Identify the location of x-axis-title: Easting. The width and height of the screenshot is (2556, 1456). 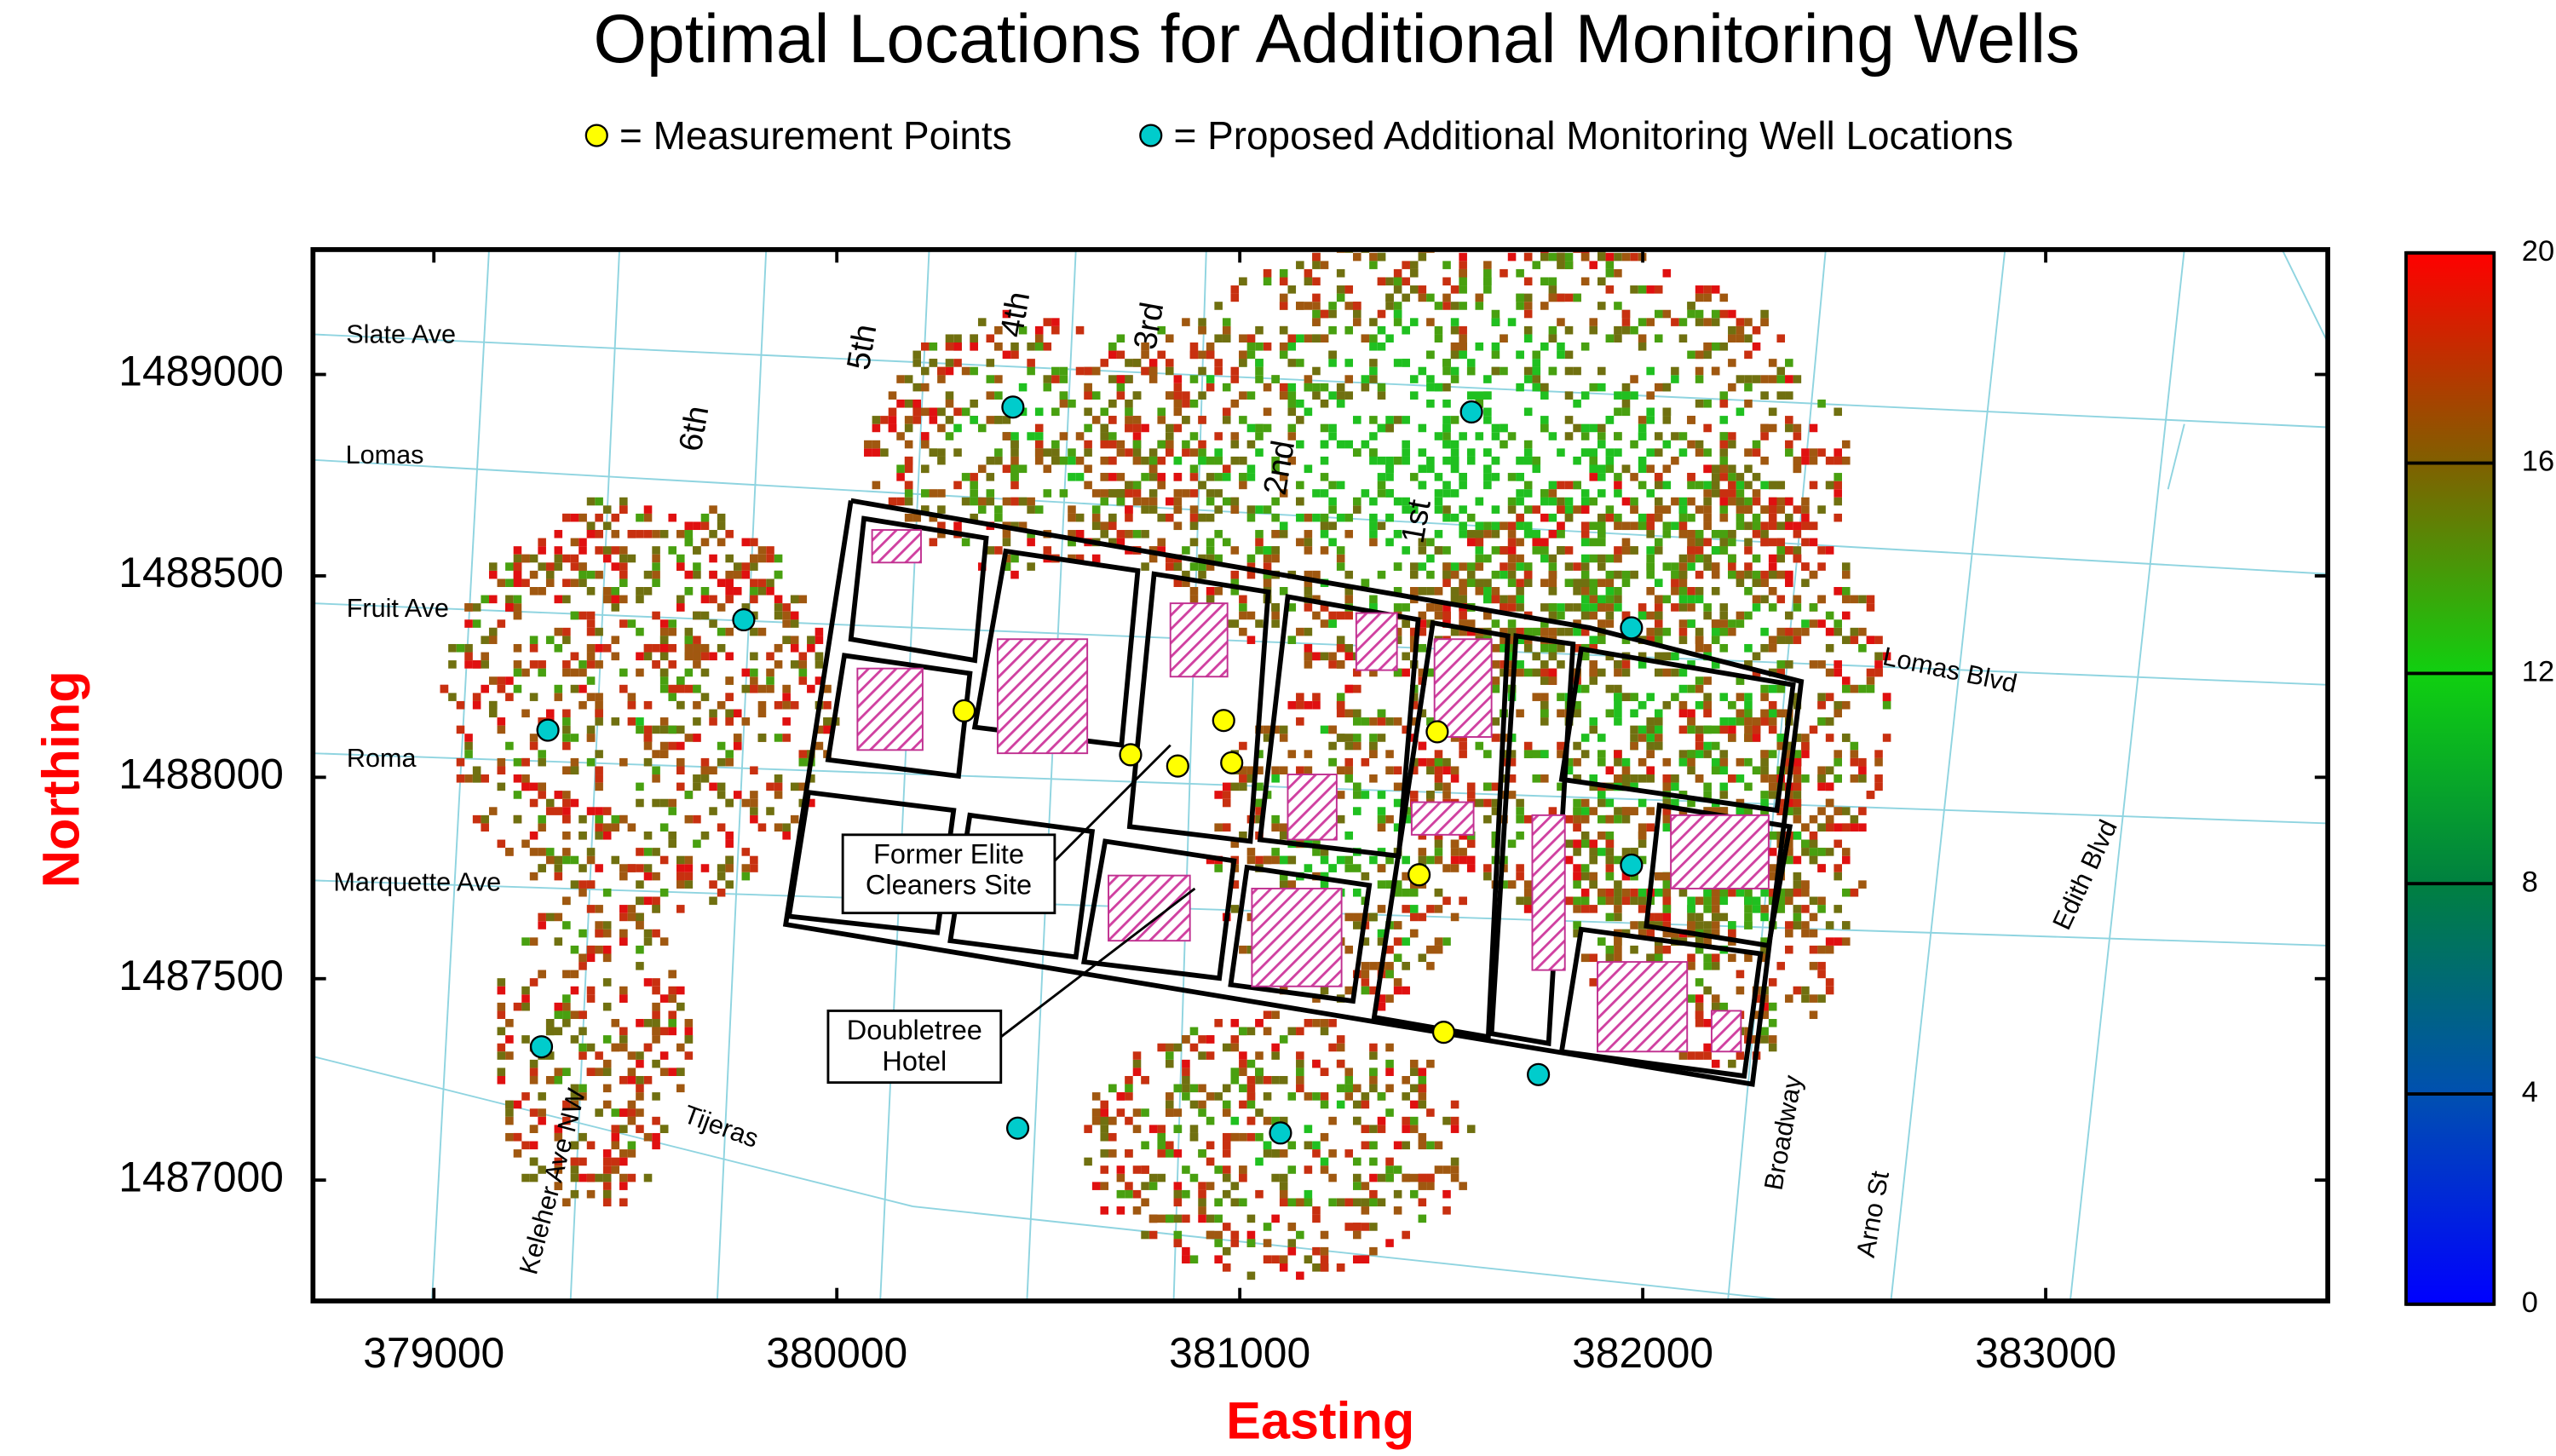
(1320, 1421).